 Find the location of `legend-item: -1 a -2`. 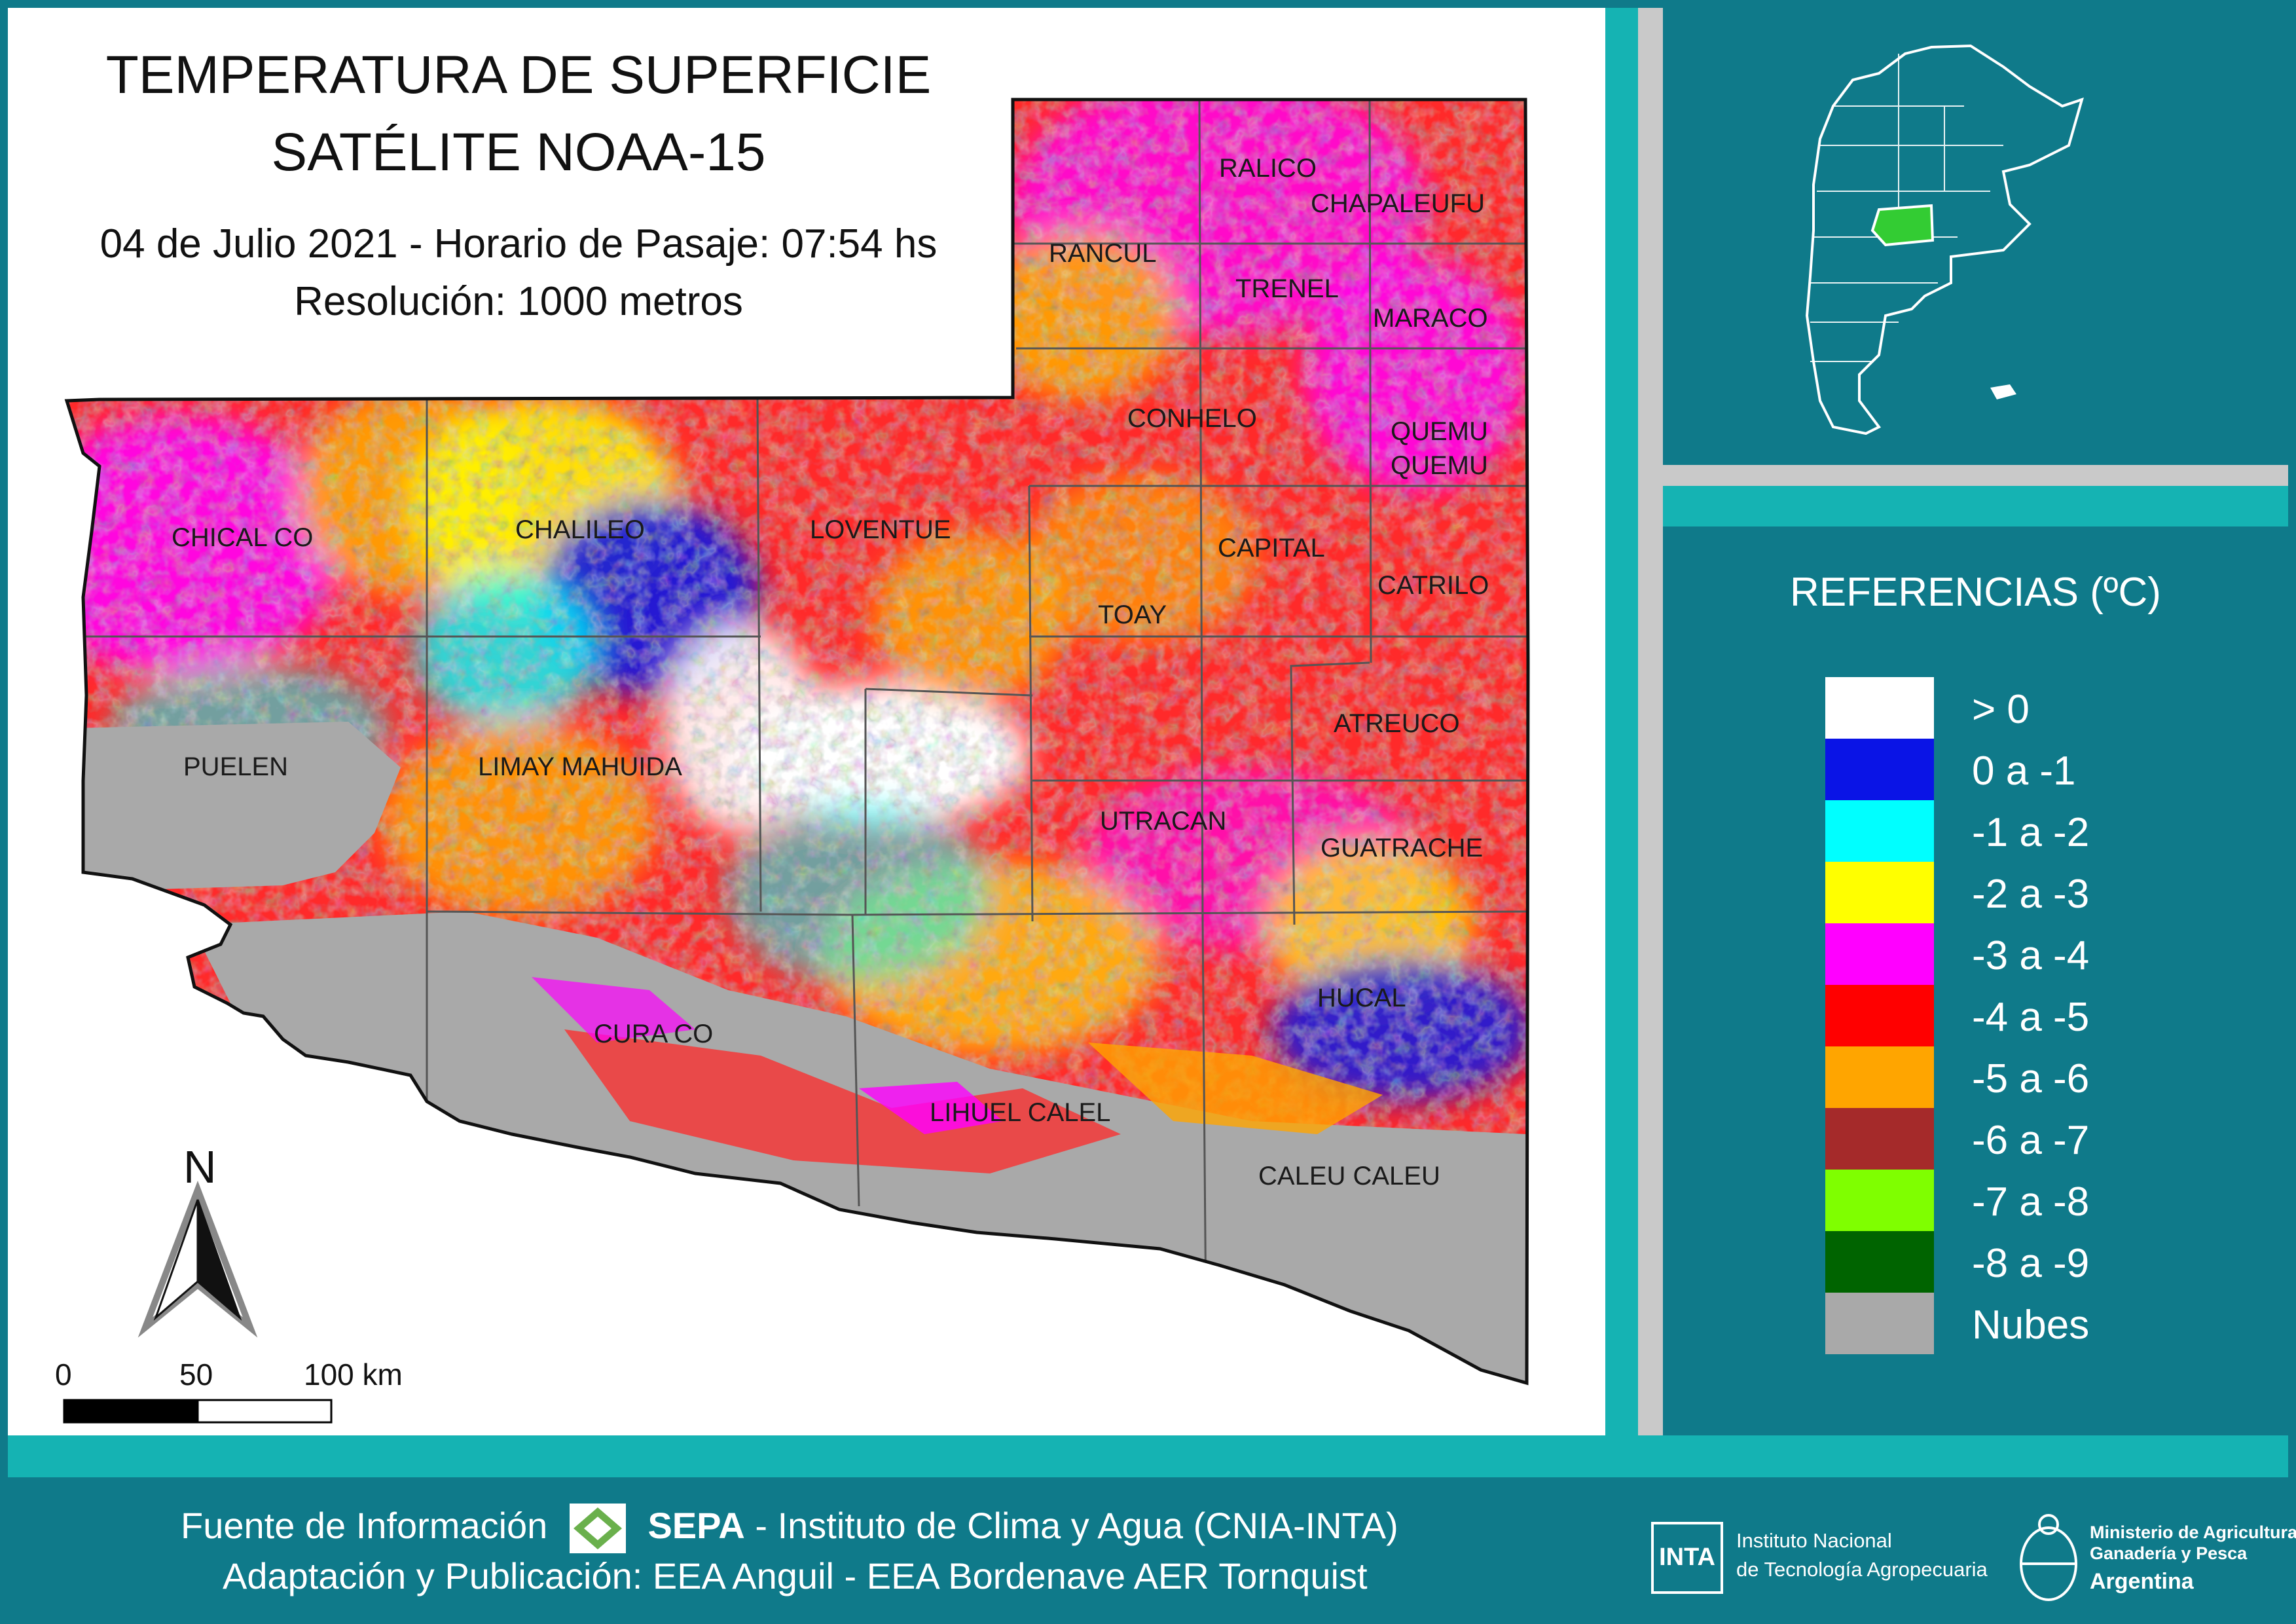

legend-item: -1 a -2 is located at coordinates (2034, 831).